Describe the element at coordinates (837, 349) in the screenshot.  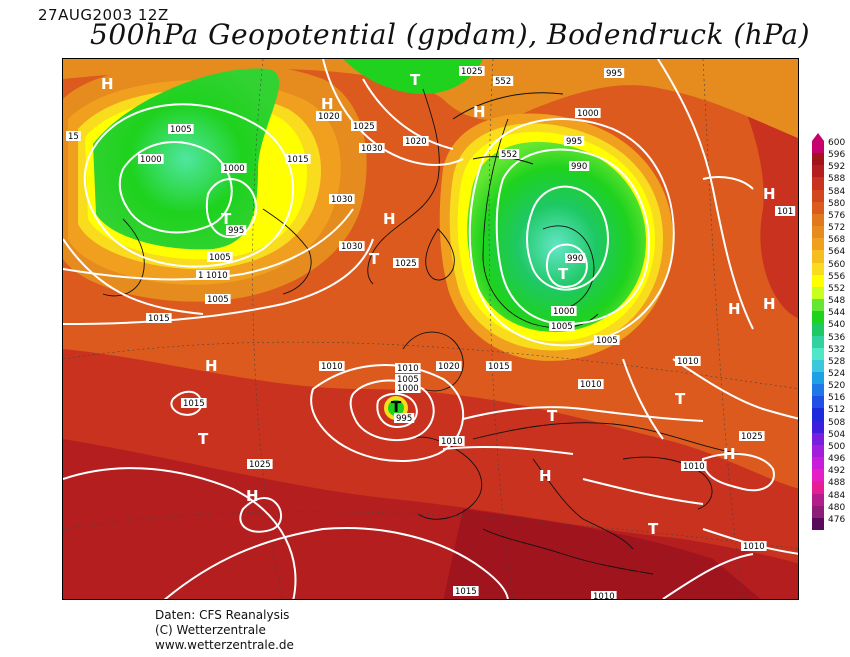
I see `legend-label: 532` at that location.